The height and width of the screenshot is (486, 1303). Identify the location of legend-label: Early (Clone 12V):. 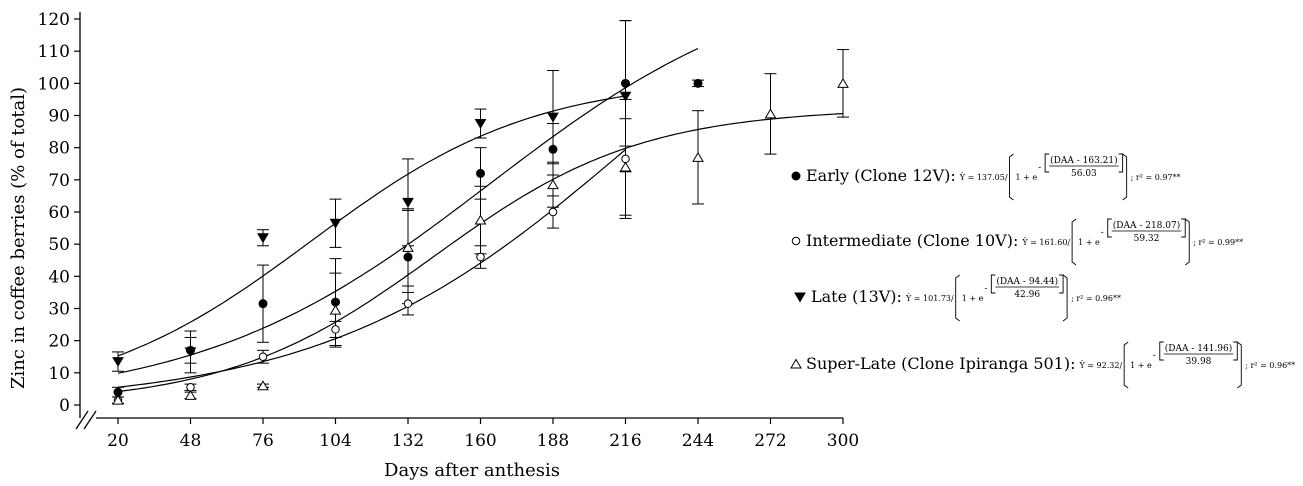
(881, 175).